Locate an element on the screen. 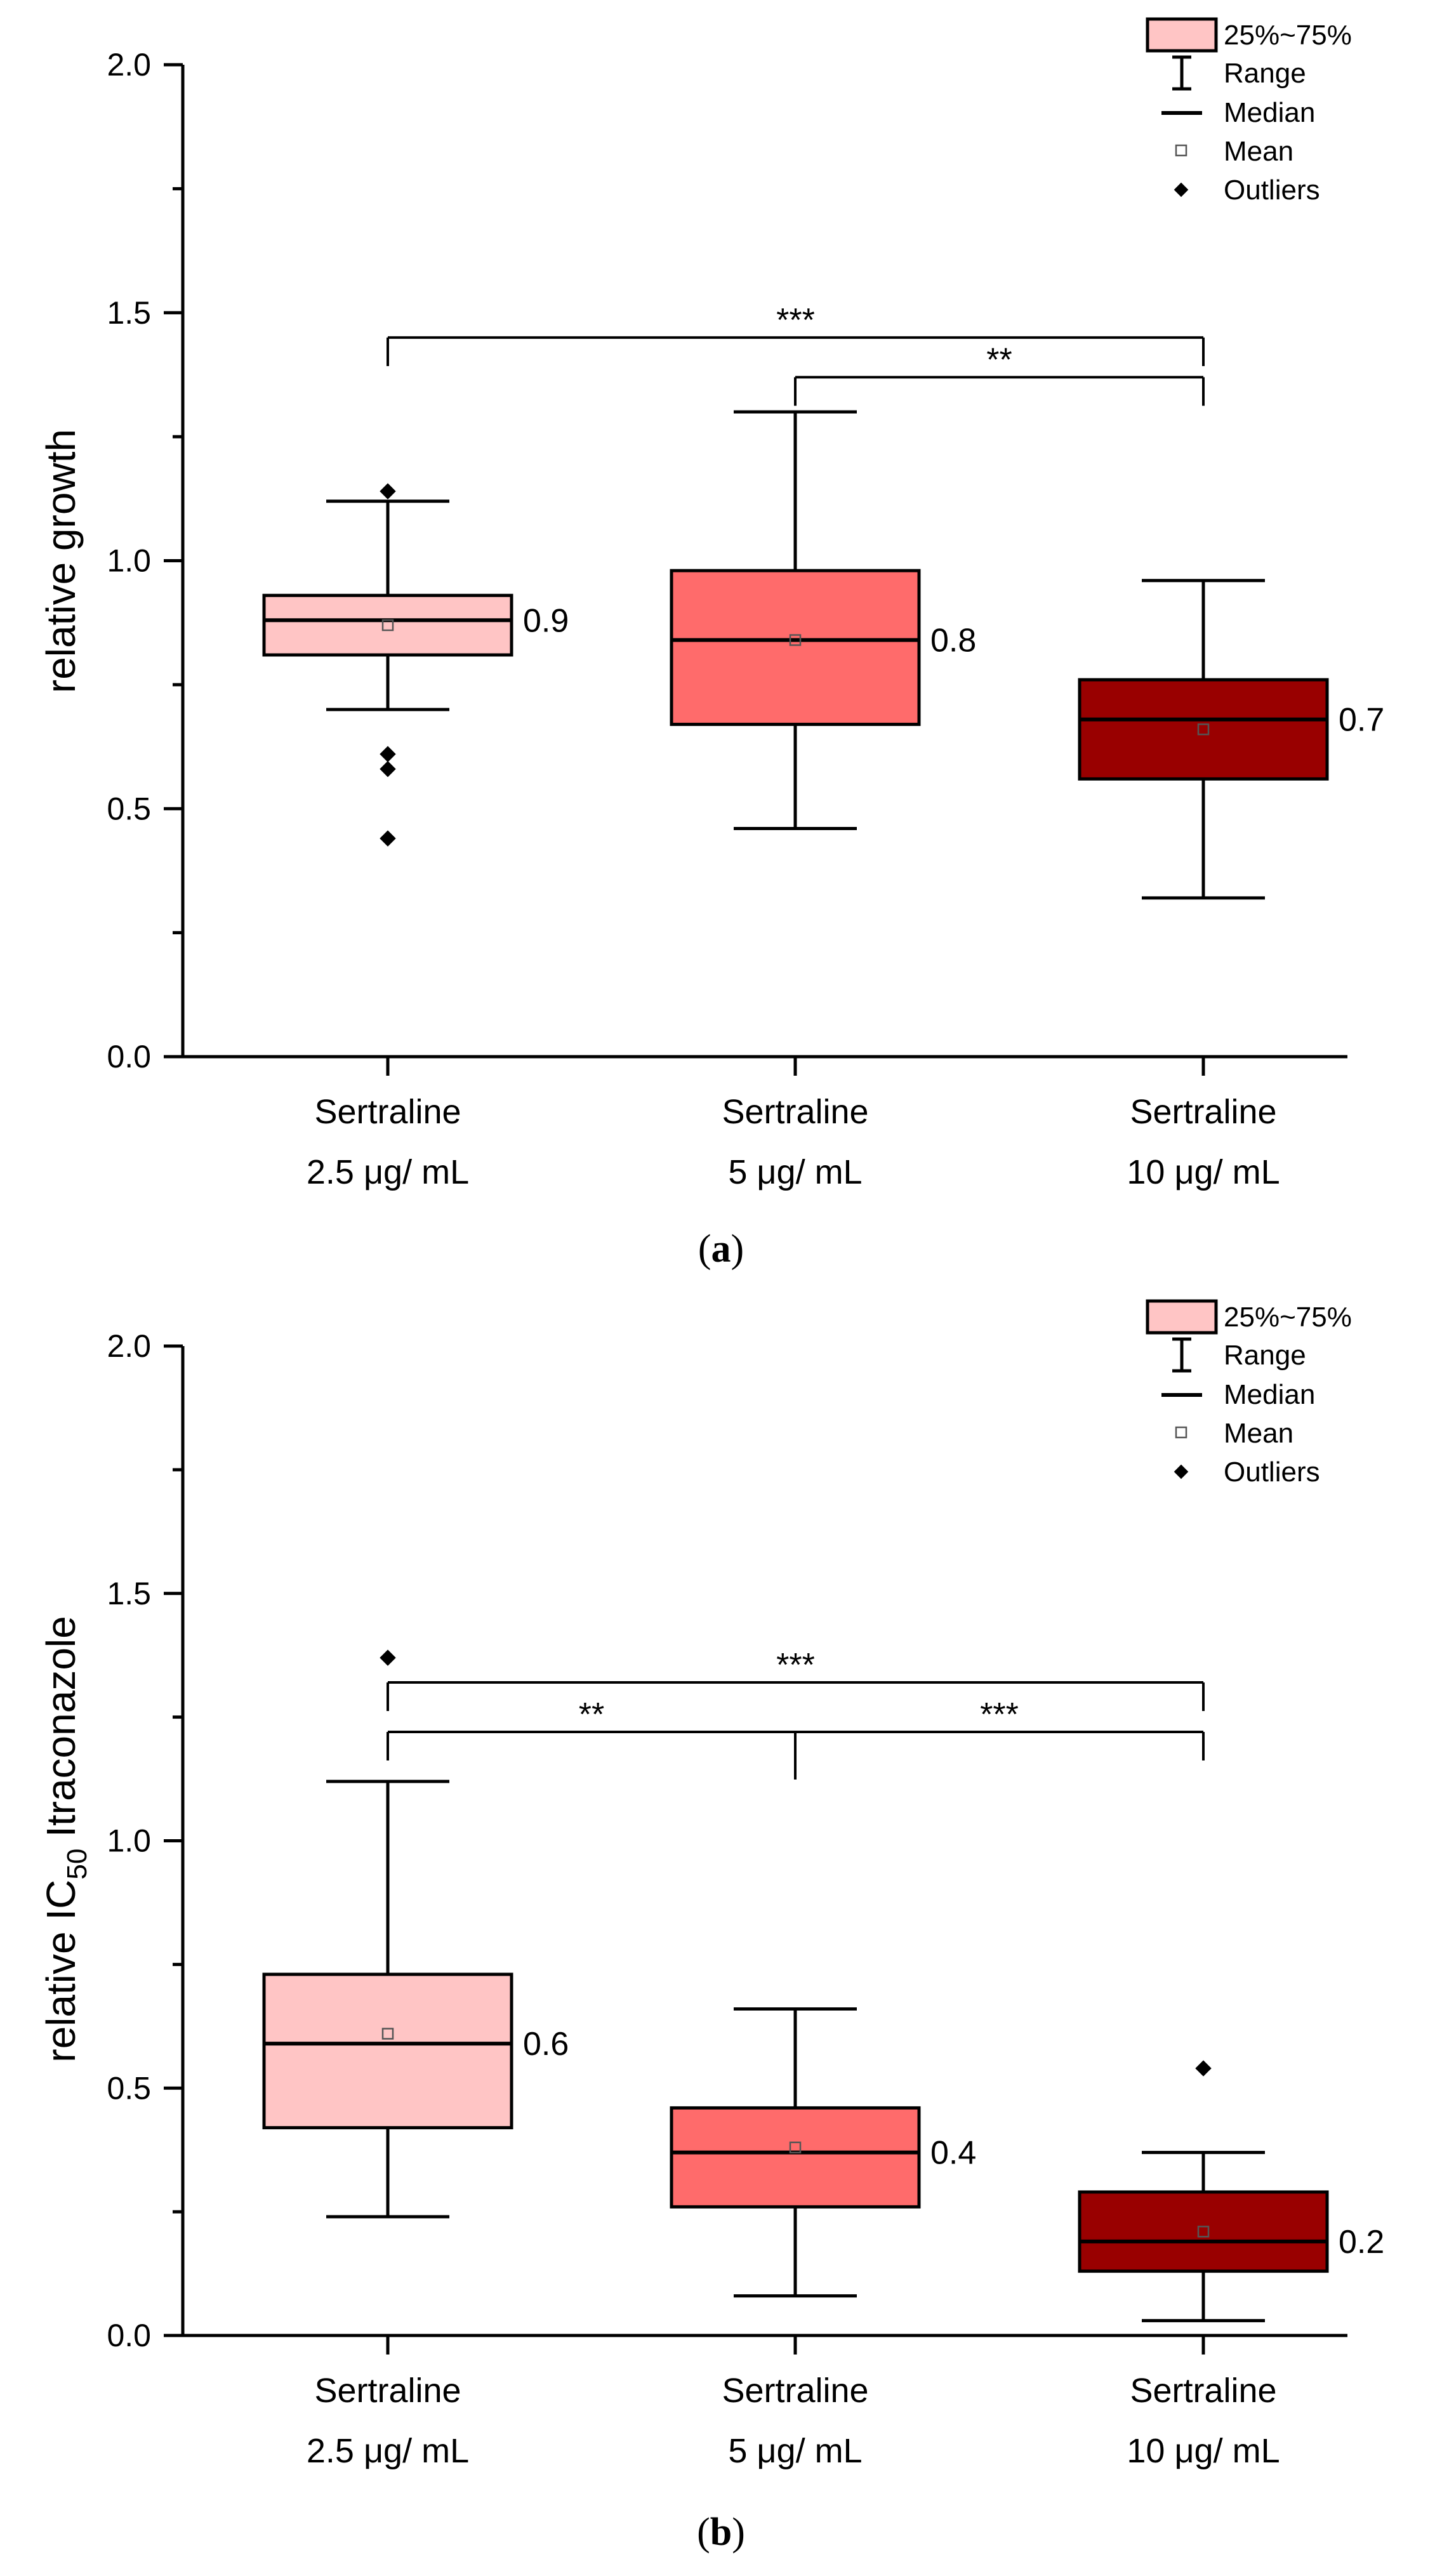  box-plot-2: 0.4 is located at coordinates (823, 2152).